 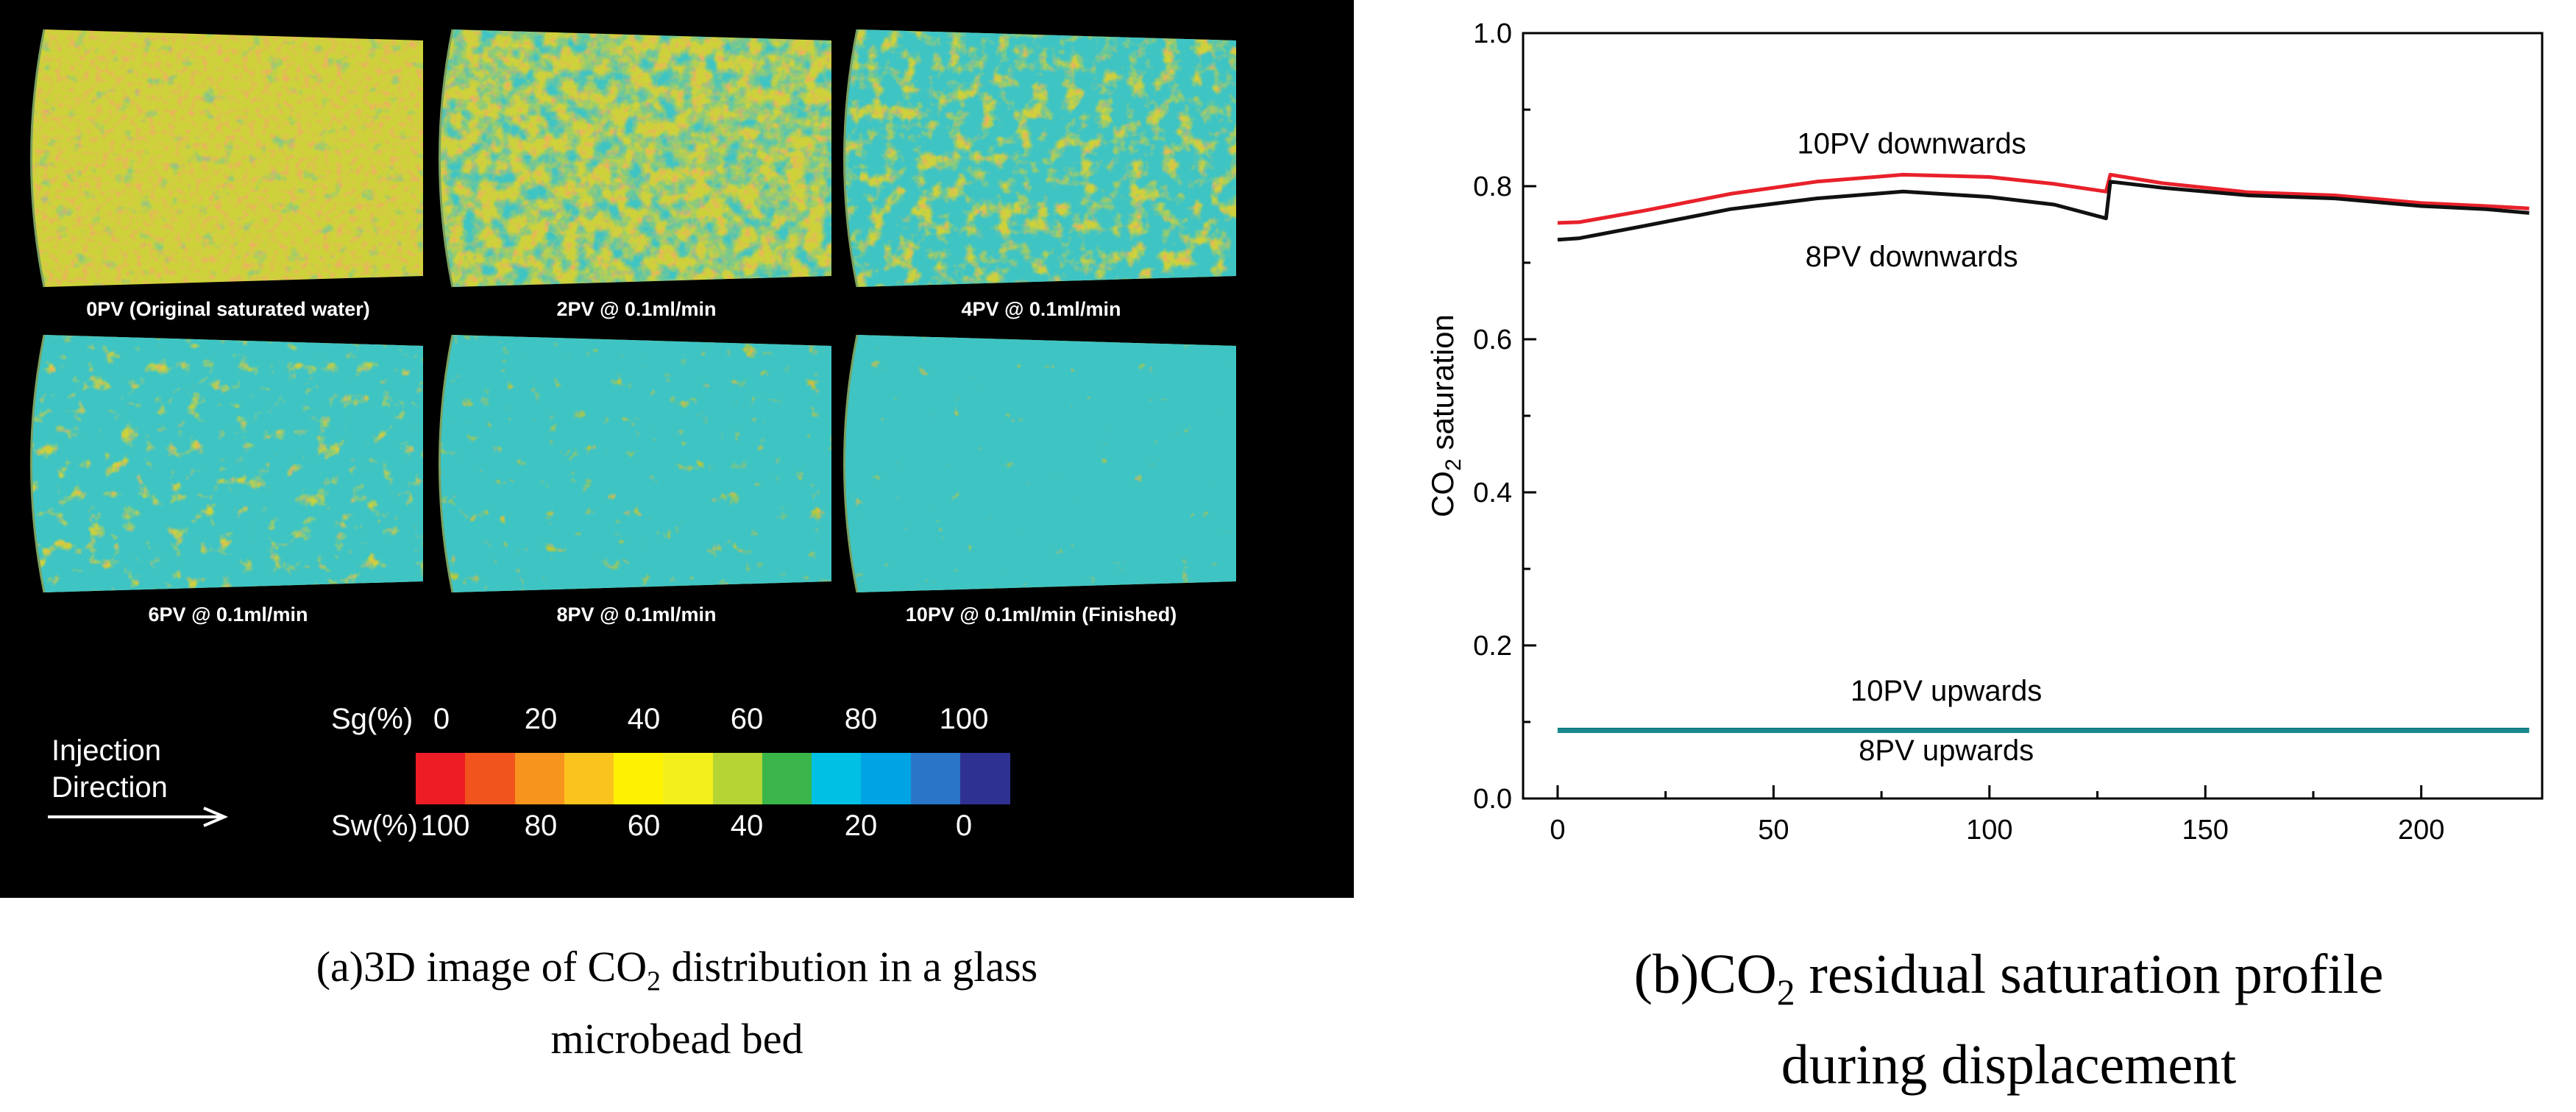 What do you see at coordinates (138, 817) in the screenshot?
I see `injection-arrow-icon` at bounding box center [138, 817].